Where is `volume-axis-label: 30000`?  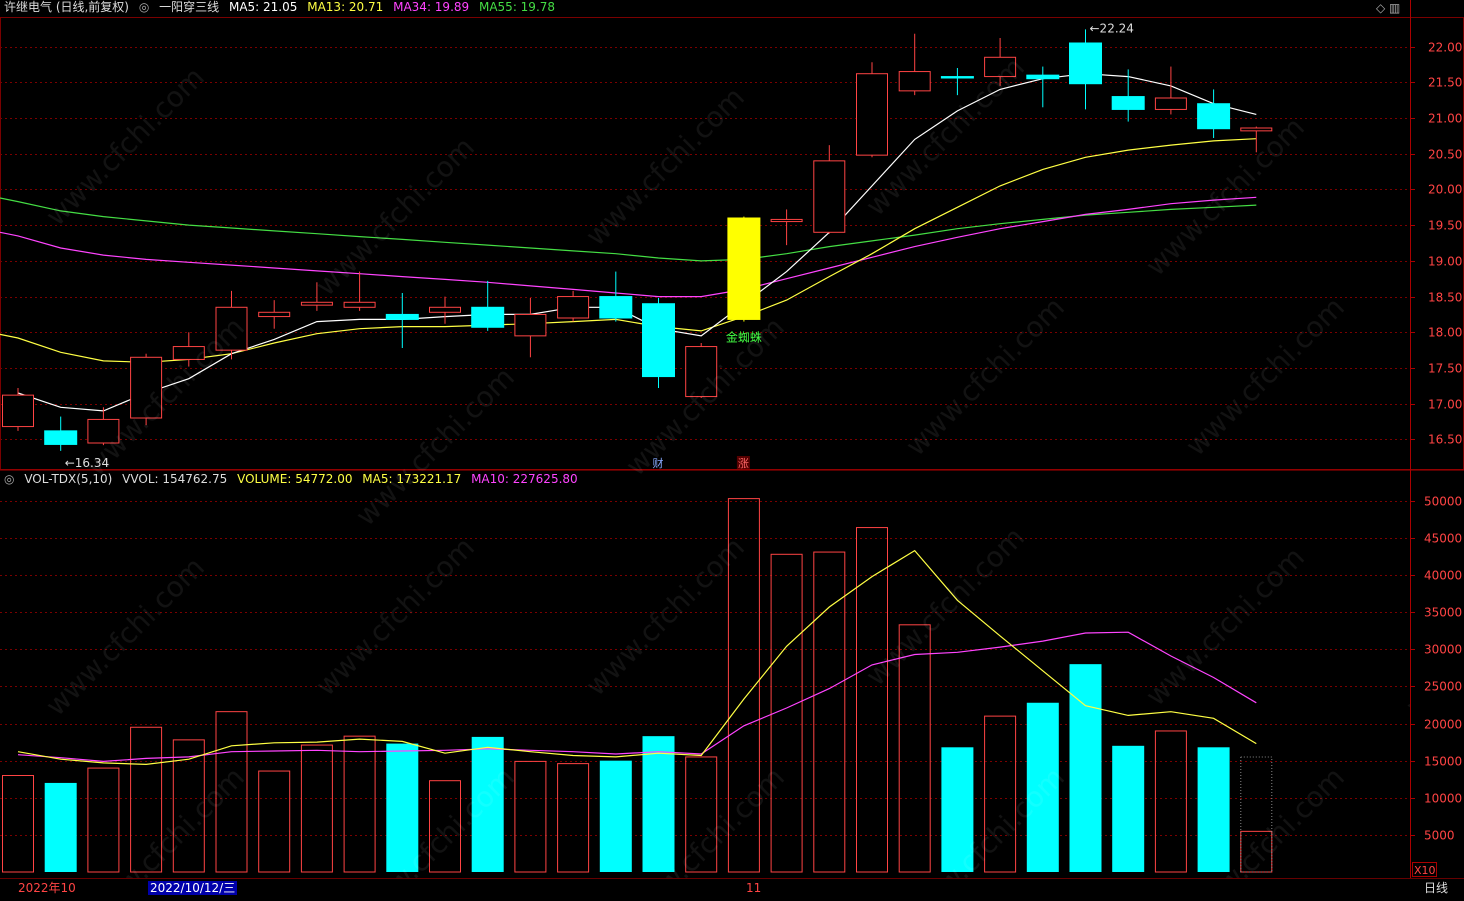
volume-axis-label: 30000 is located at coordinates (1443, 650).